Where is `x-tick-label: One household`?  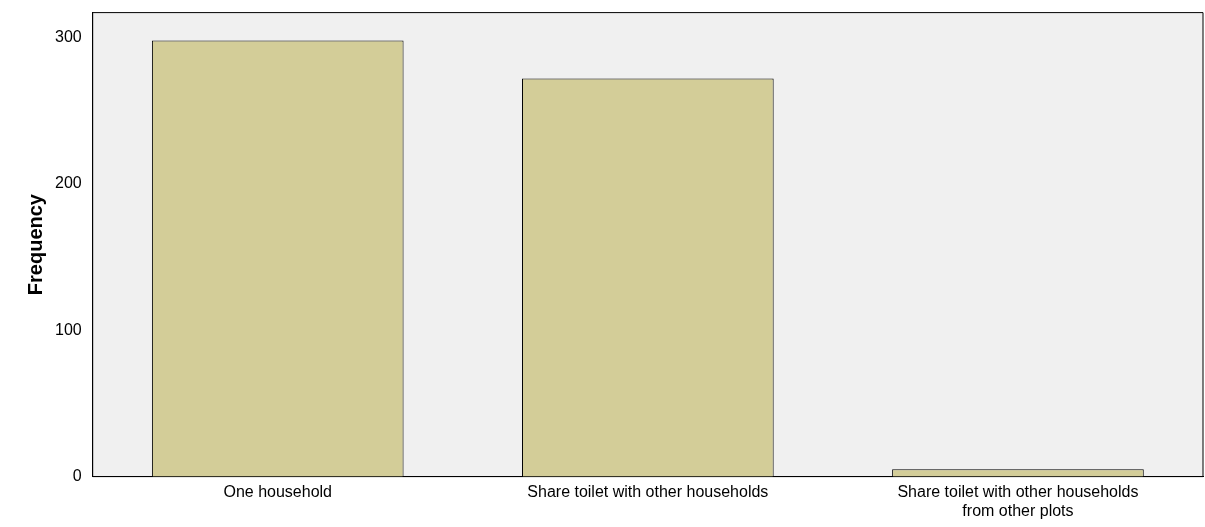
x-tick-label: One household is located at coordinates (278, 491).